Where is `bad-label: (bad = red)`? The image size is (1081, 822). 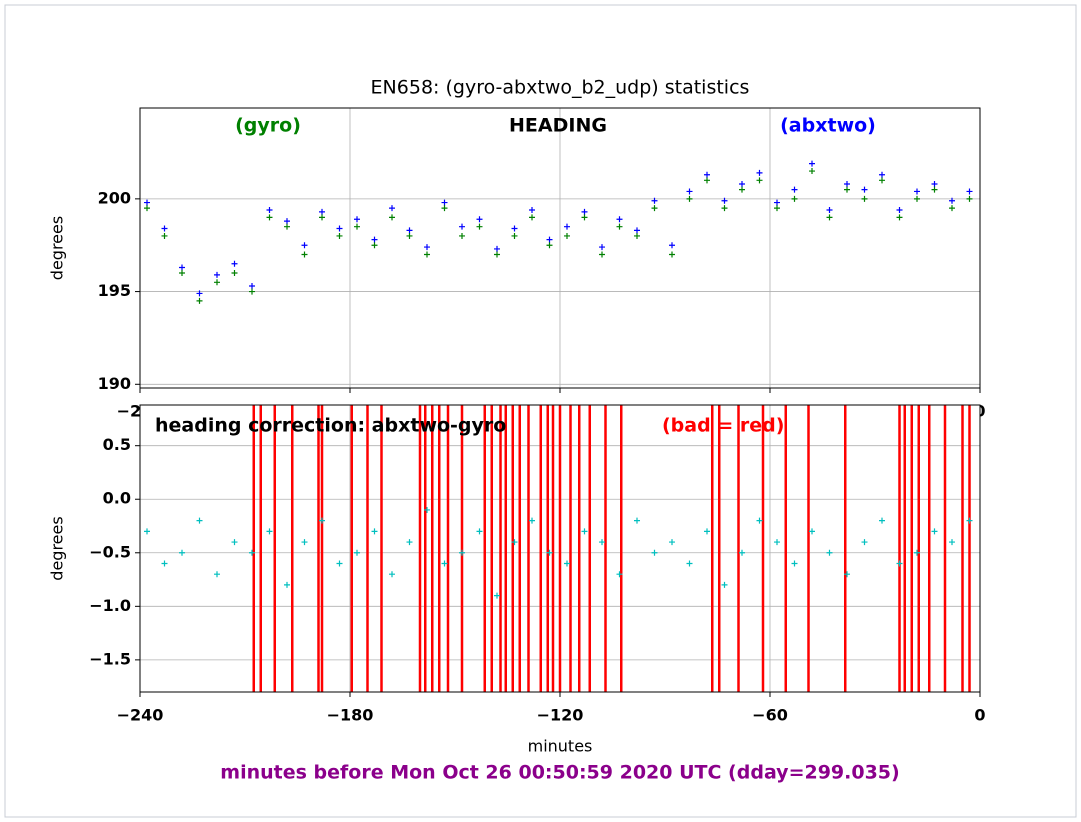
bad-label: (bad = red) is located at coordinates (723, 426).